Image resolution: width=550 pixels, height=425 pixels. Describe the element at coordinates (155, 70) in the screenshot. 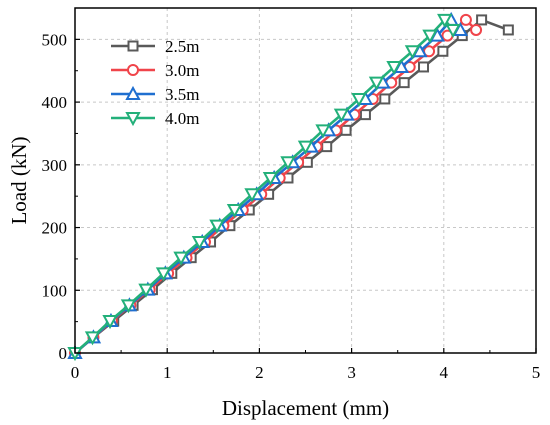

I see `legend-item: 3.0m` at that location.